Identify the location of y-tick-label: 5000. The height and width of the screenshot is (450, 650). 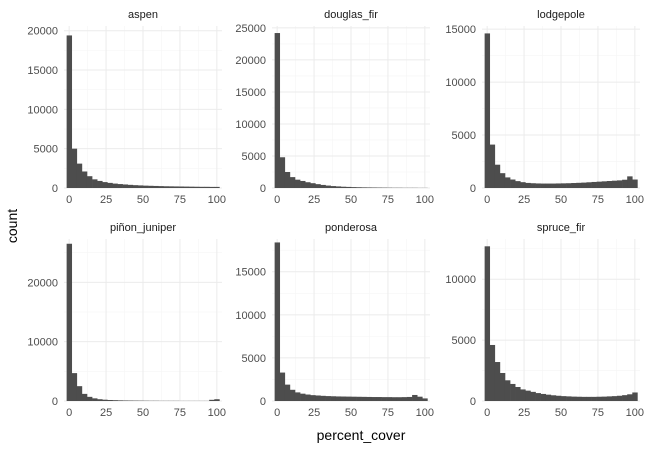
(254, 359).